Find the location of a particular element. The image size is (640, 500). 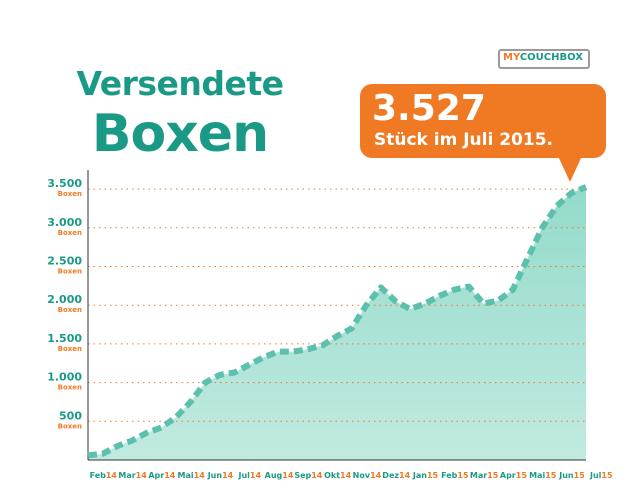

logo-text-box: BOX is located at coordinates (571, 57).